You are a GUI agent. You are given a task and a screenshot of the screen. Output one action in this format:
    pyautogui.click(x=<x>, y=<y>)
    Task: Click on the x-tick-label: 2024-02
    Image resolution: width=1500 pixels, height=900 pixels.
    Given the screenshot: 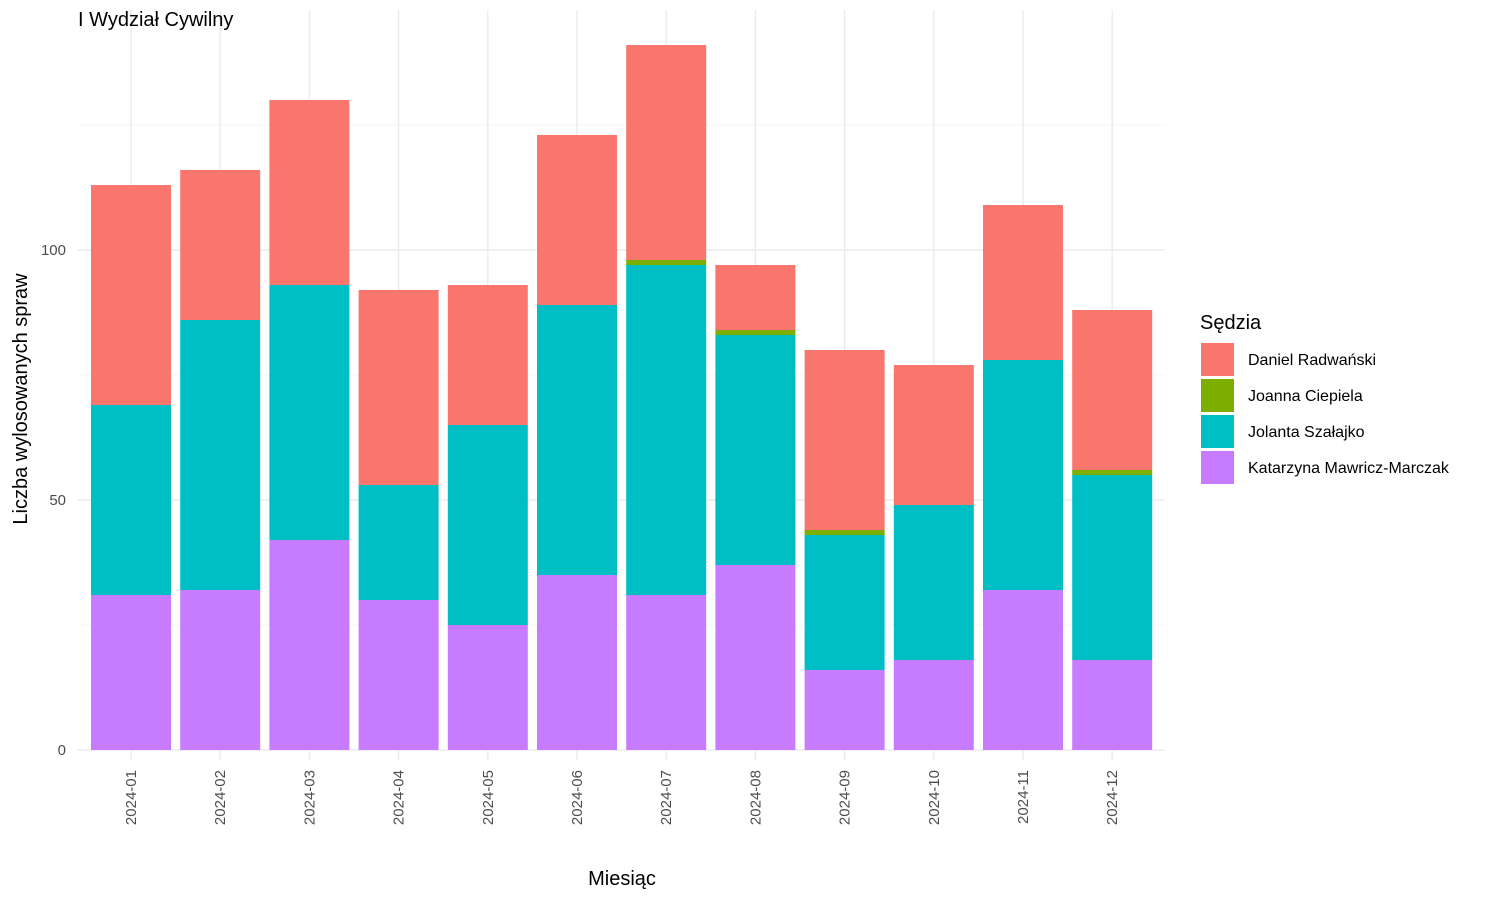 What is the action you would take?
    pyautogui.click(x=220, y=797)
    